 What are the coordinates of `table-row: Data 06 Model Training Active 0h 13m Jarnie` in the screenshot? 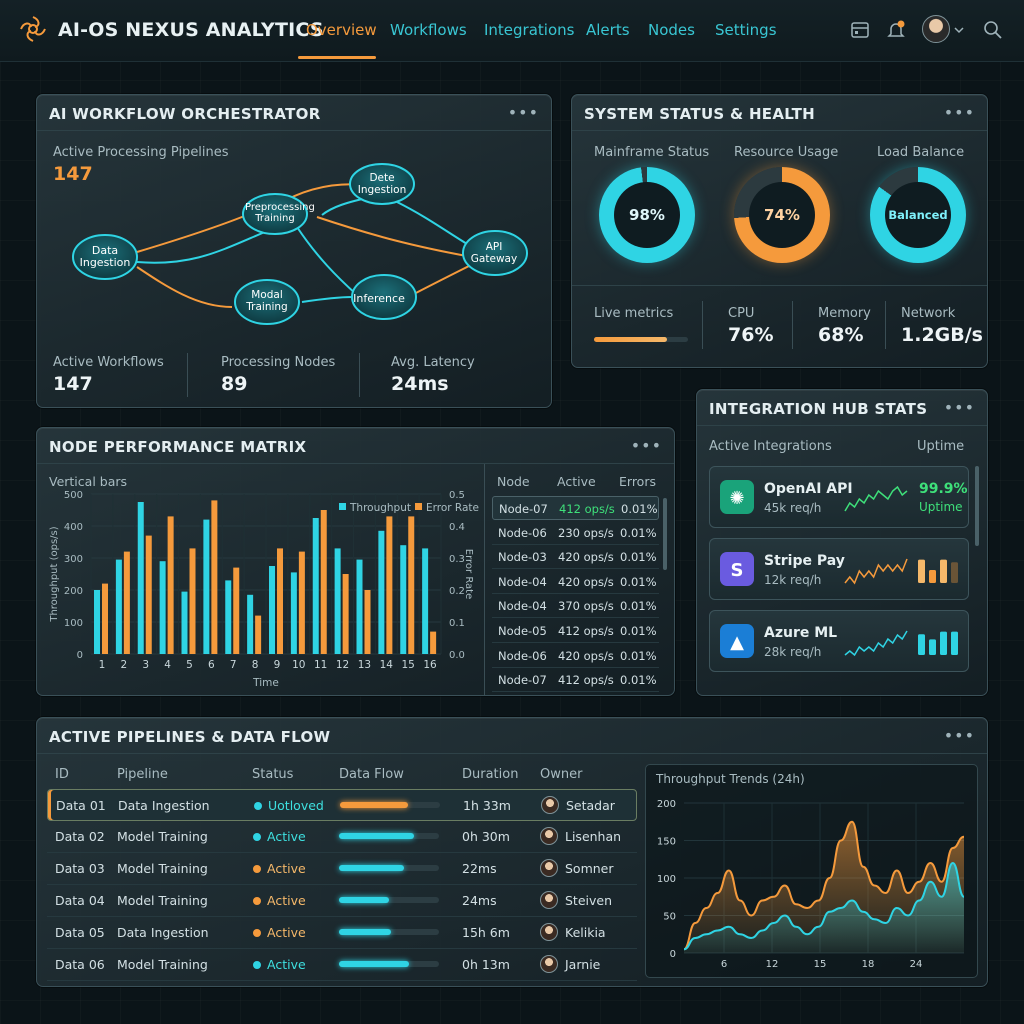 It's located at (342, 965).